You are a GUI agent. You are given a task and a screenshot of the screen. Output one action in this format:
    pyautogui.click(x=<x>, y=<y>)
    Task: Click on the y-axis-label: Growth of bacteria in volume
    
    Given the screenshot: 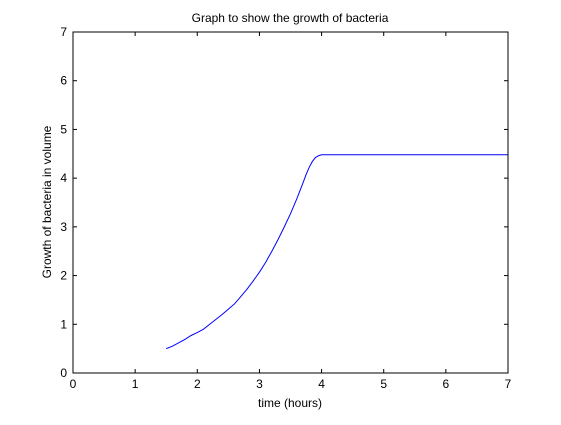 What is the action you would take?
    pyautogui.click(x=47, y=201)
    